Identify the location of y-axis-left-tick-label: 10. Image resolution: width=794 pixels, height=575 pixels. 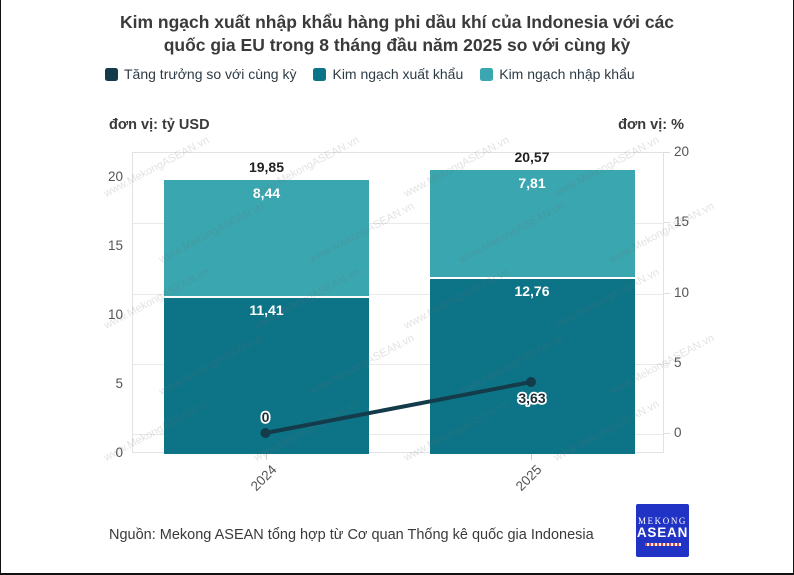
(115, 314).